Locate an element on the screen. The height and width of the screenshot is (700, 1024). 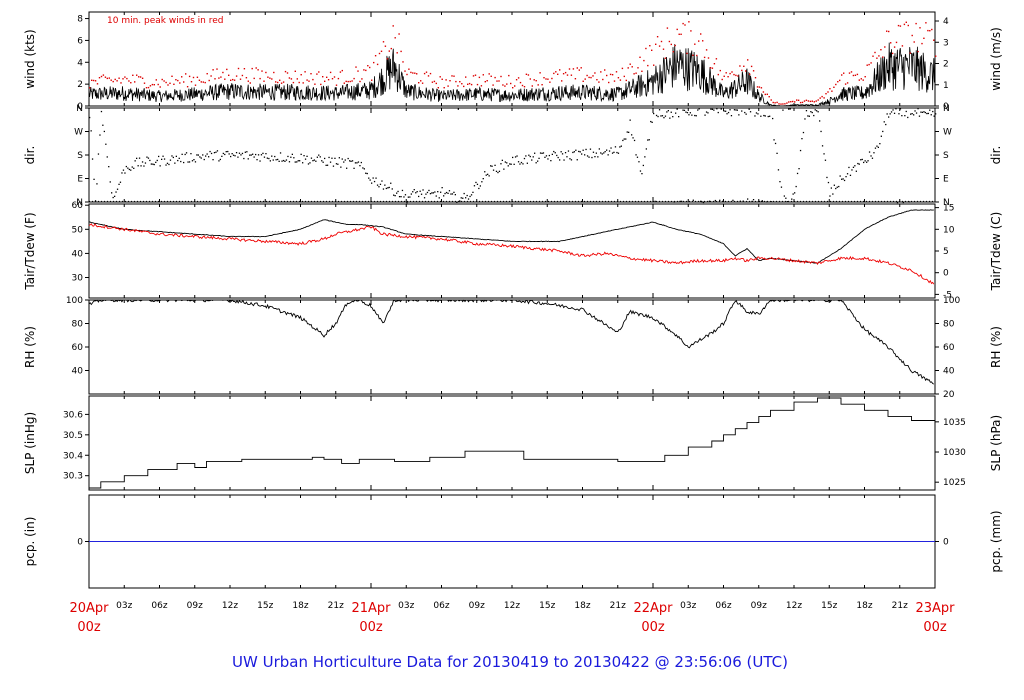
y-tick-label-left: 2 is located at coordinates (80, 85).